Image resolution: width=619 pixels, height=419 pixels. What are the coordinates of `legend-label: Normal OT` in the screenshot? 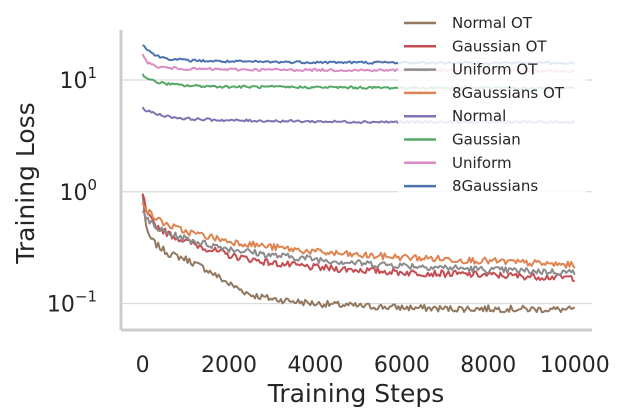 It's located at (492, 23).